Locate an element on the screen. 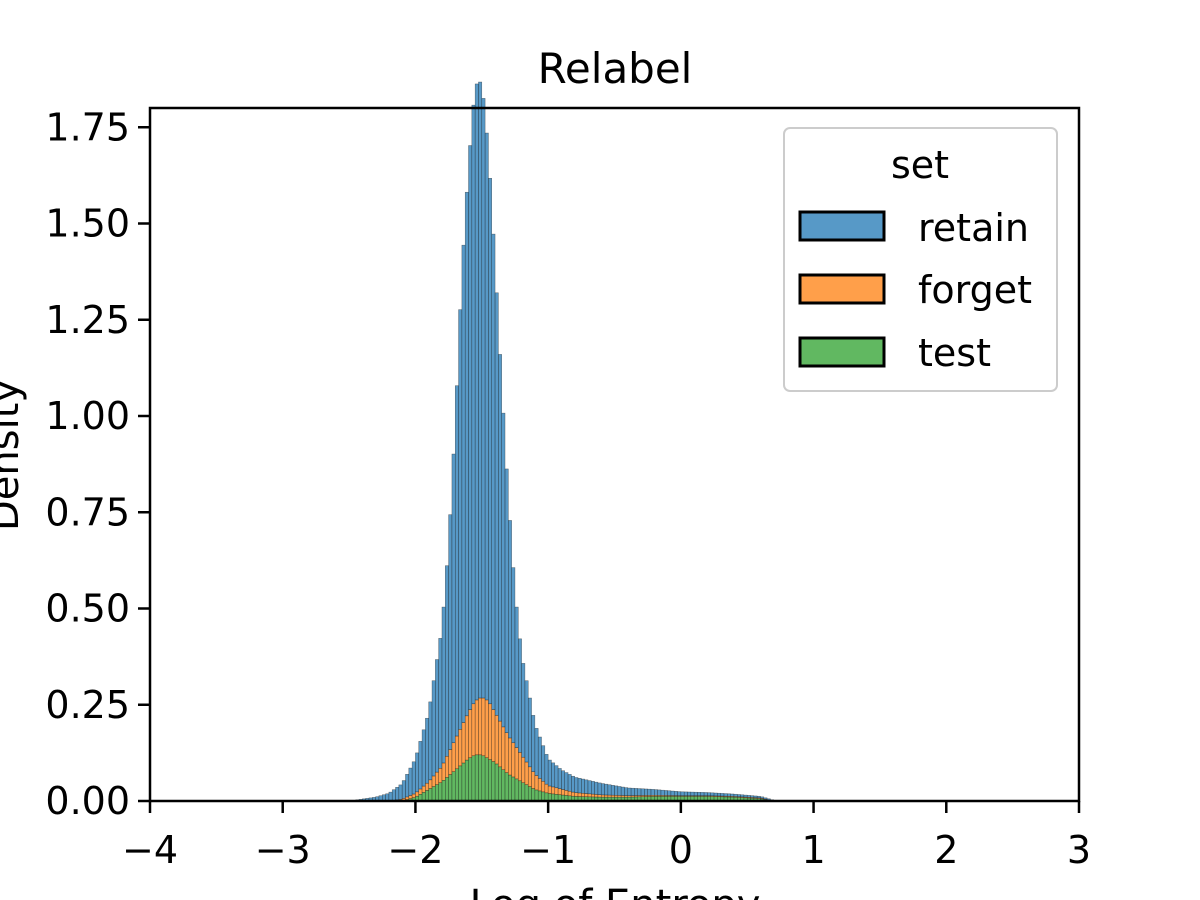 The width and height of the screenshot is (1200, 900). legend-box is located at coordinates (920, 259).